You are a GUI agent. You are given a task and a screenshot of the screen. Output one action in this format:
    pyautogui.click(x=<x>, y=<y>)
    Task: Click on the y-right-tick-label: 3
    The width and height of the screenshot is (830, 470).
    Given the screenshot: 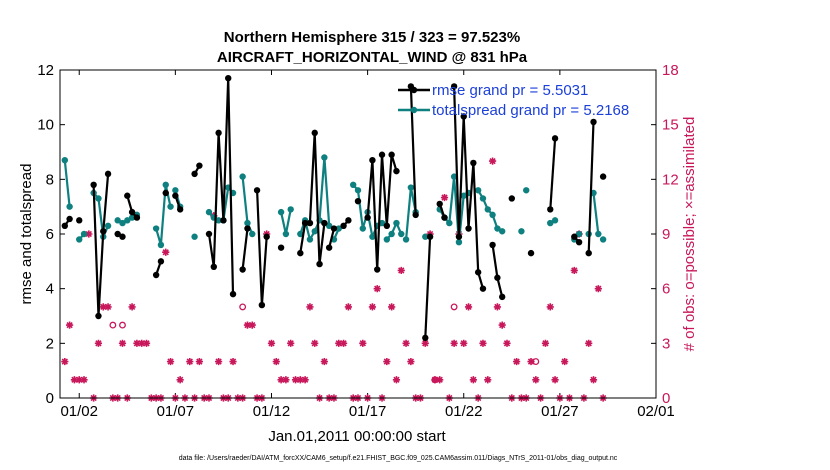 What is the action you would take?
    pyautogui.click(x=666, y=343)
    